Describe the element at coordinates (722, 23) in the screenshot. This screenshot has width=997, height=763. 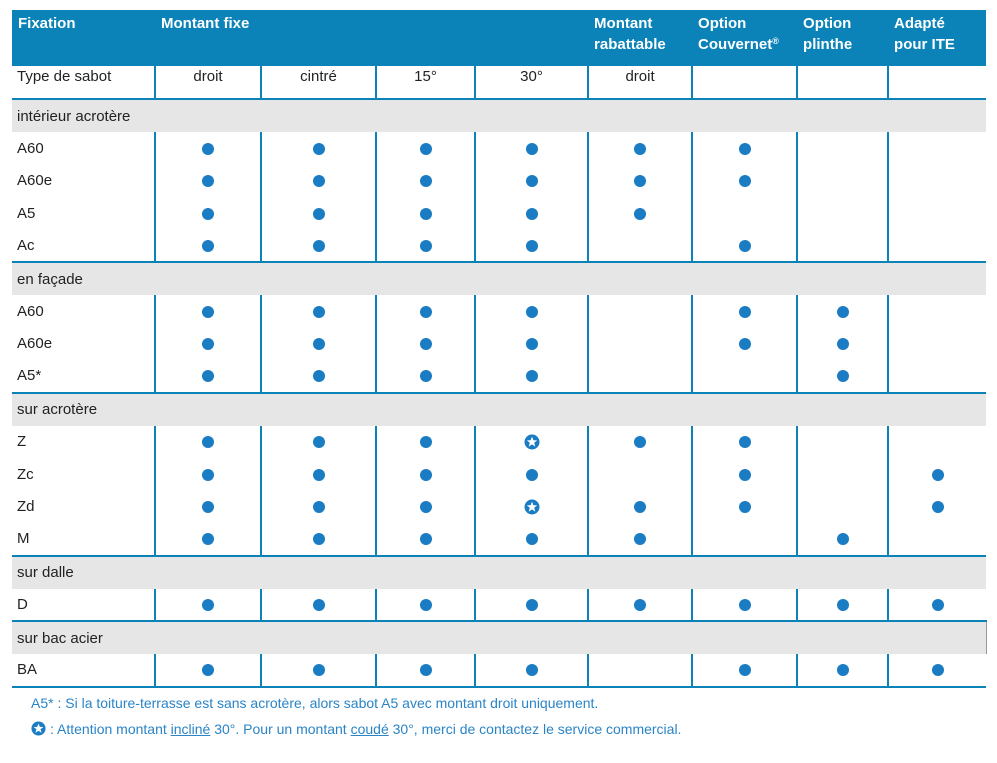
I see `header-option-couvernet-line1: Option` at that location.